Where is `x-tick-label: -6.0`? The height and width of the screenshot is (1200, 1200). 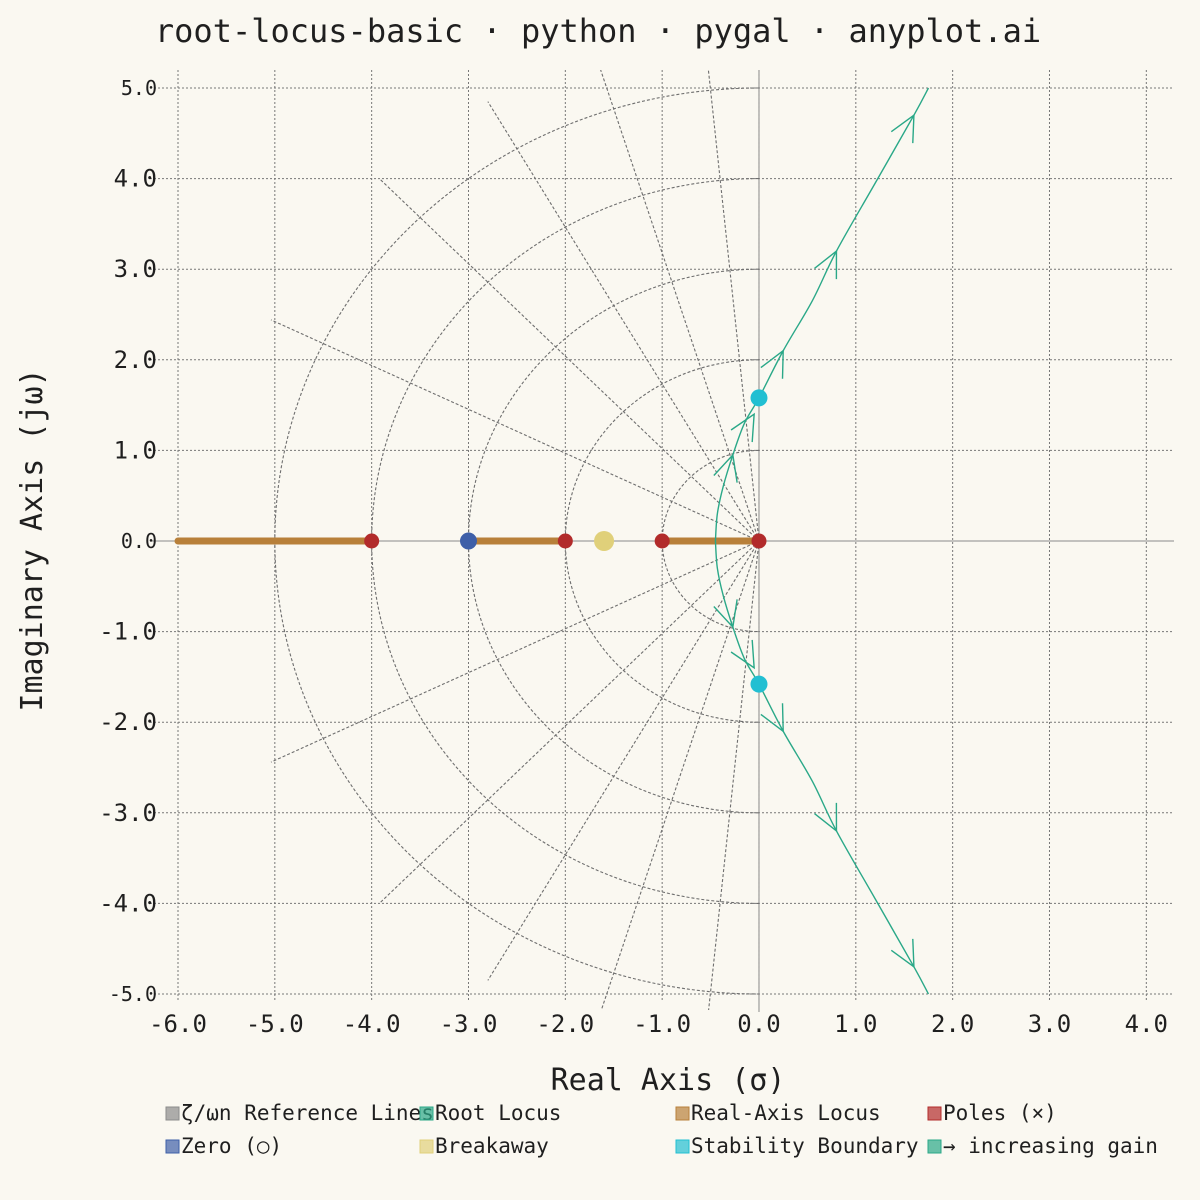
x-tick-label: -6.0 is located at coordinates (178, 1024).